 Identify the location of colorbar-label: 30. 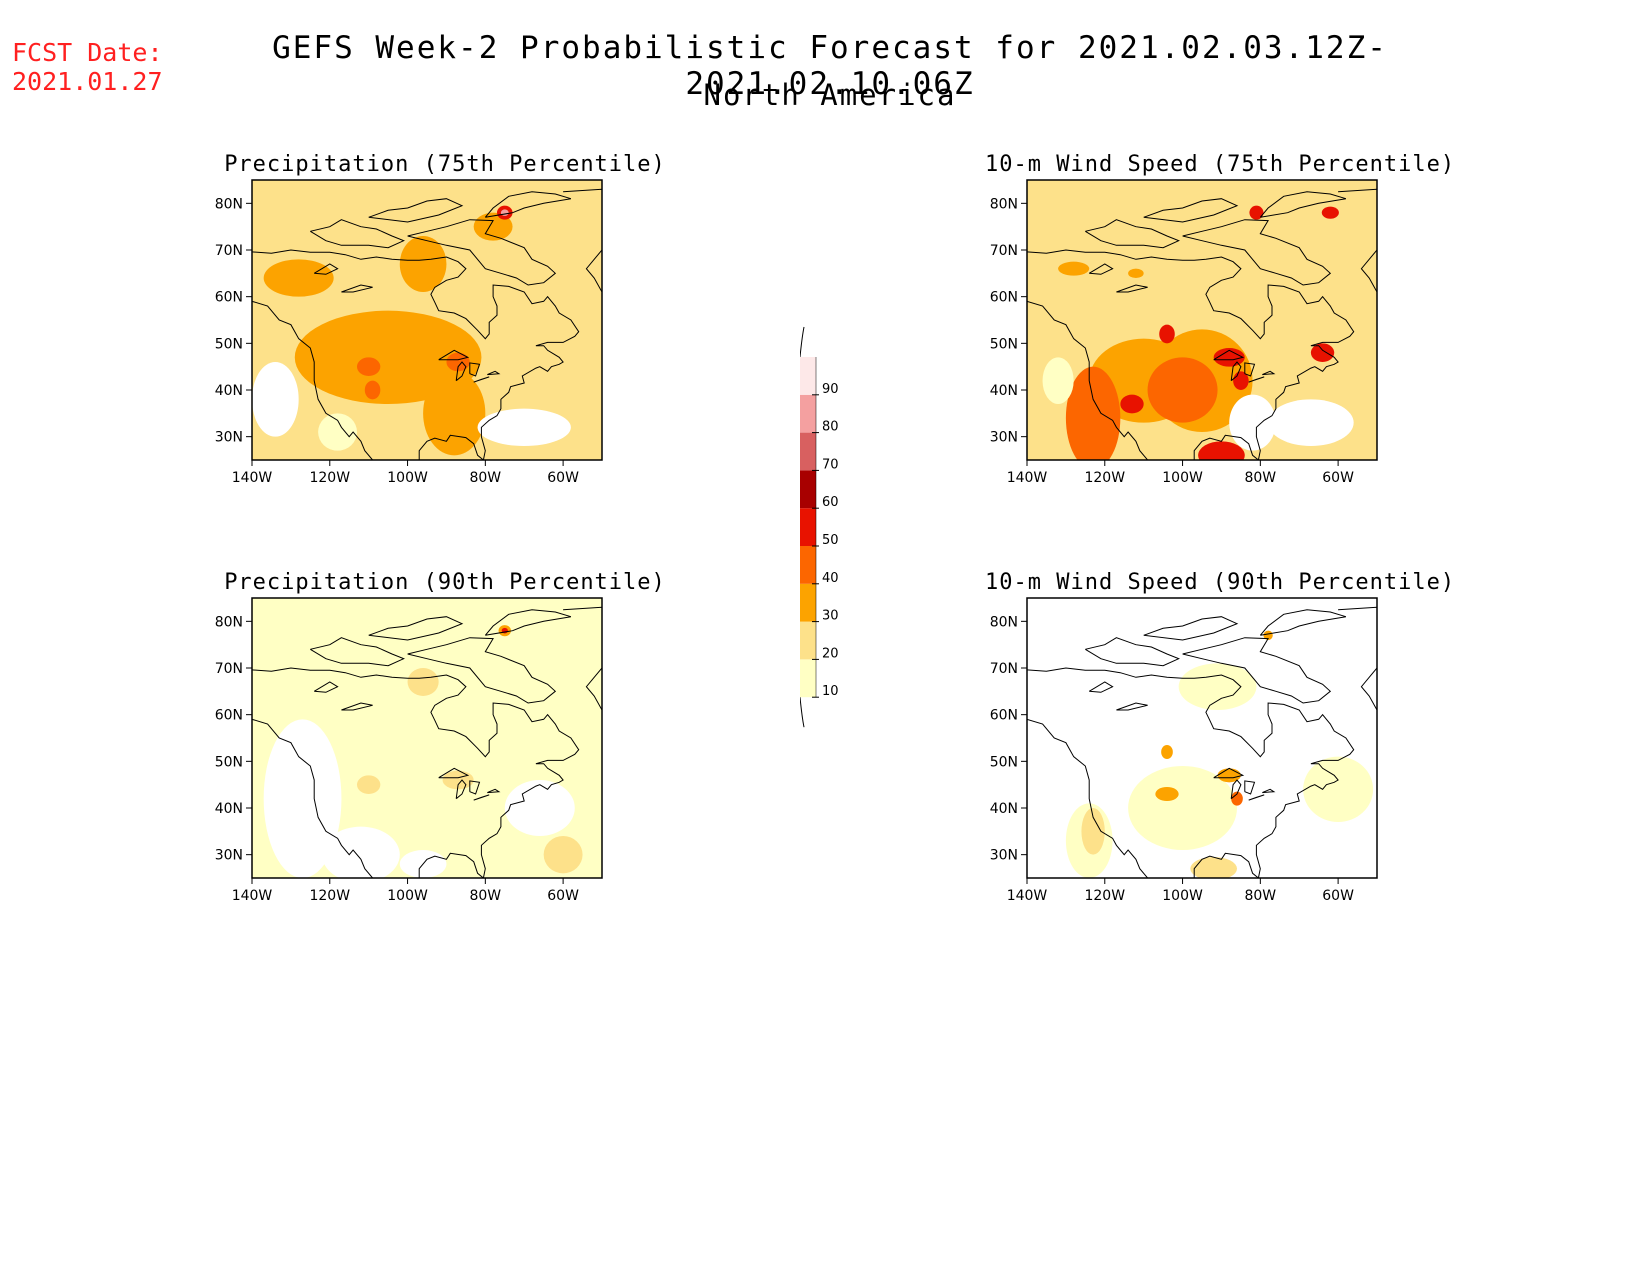
(830, 616).